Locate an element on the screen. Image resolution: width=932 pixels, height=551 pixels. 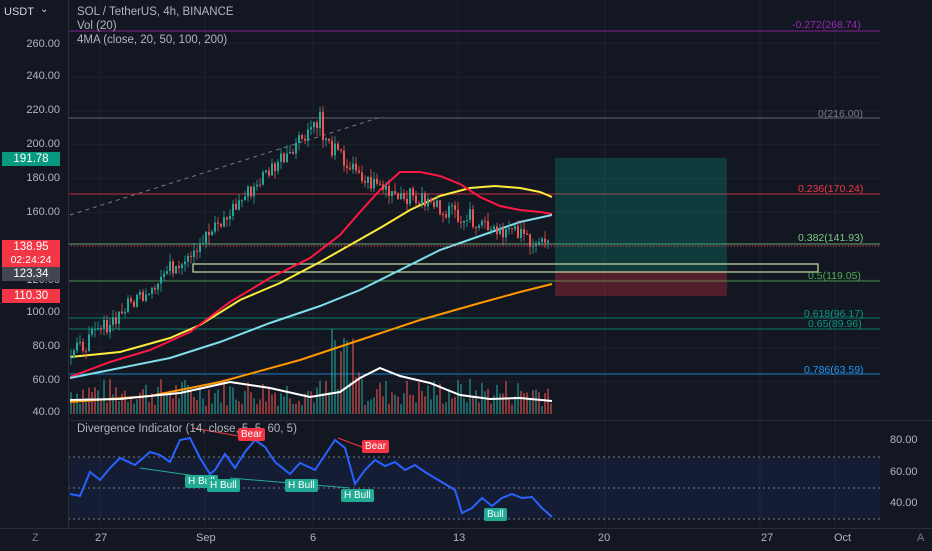
fib-trend-line is located at coordinates (224, 166).